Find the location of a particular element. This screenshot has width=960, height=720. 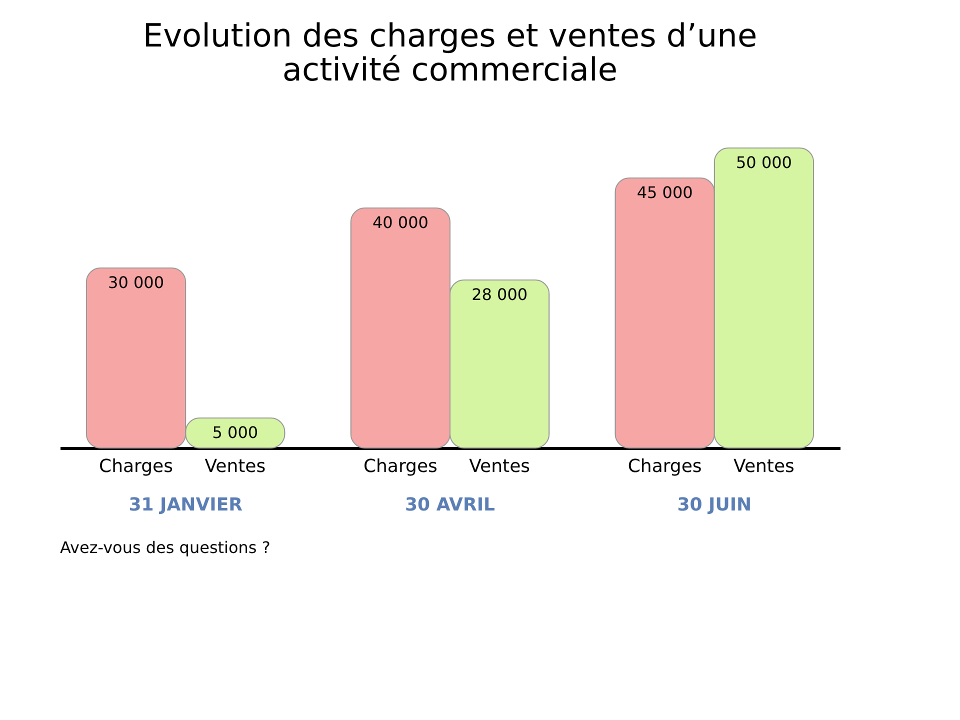

data-label: 5 000 is located at coordinates (235, 432).